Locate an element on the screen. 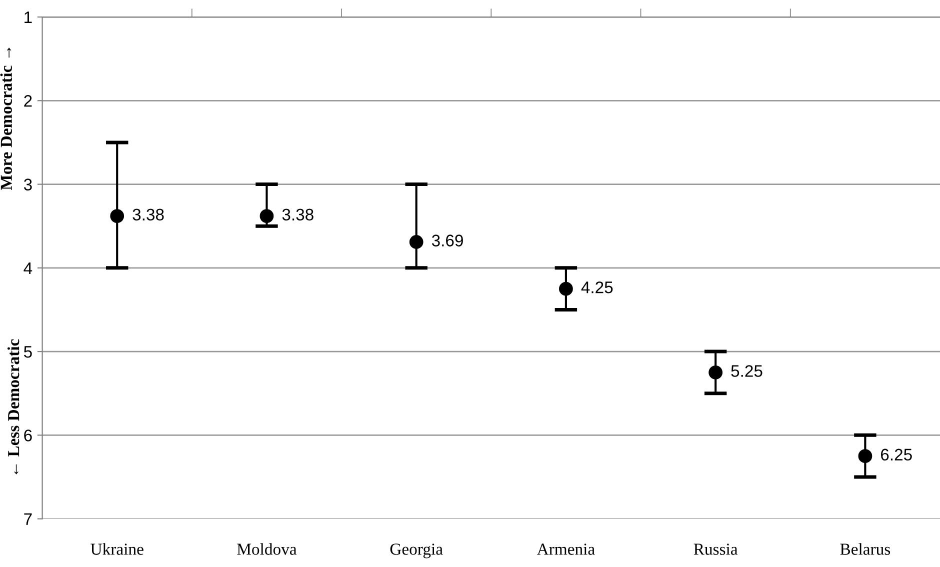 The image size is (940, 567). x-tick-label: Belarus is located at coordinates (865, 549).